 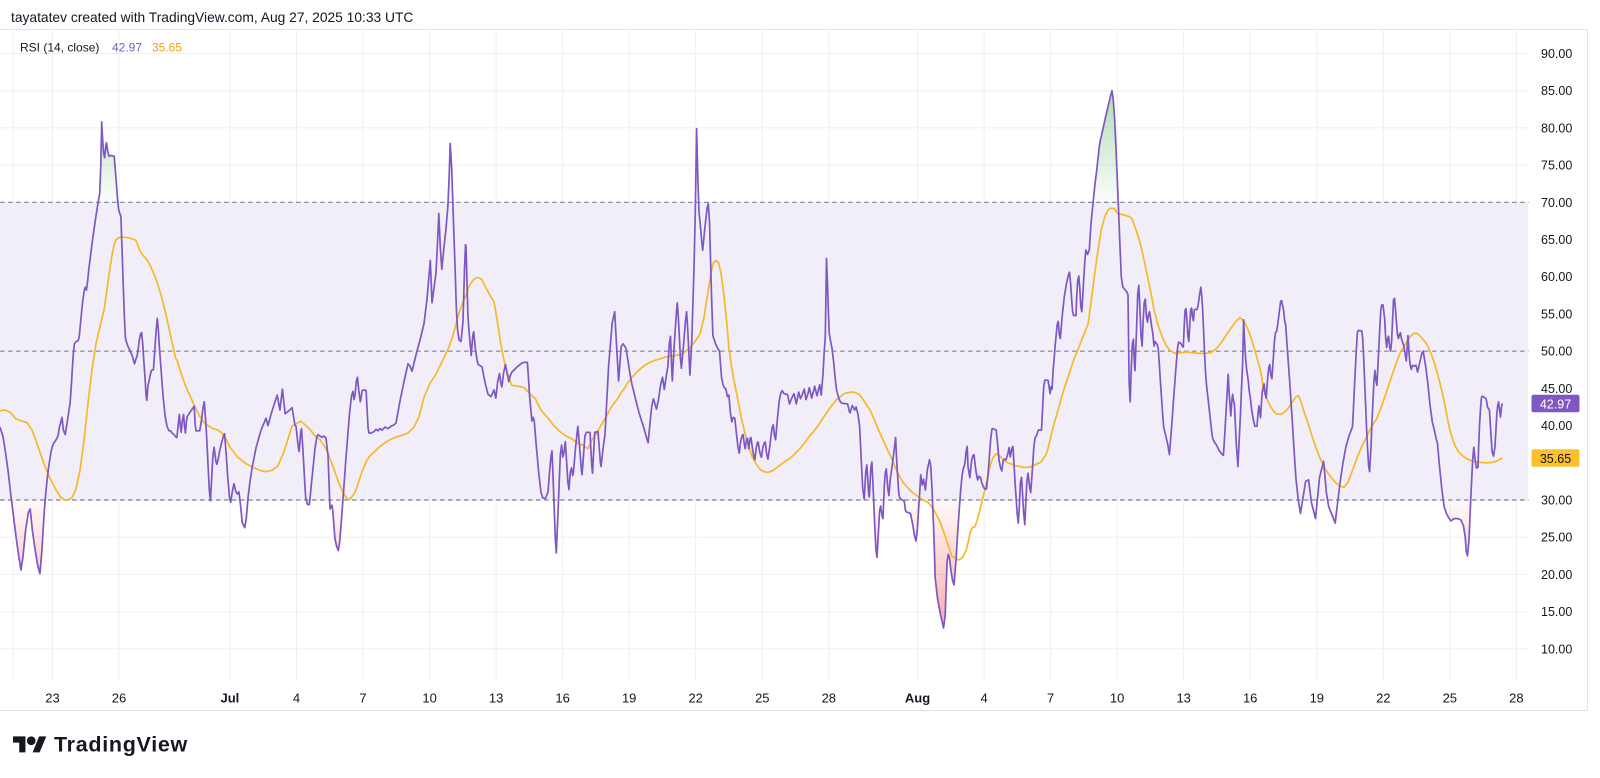 What do you see at coordinates (1556, 277) in the screenshot?
I see `svg-text: 60.00` at bounding box center [1556, 277].